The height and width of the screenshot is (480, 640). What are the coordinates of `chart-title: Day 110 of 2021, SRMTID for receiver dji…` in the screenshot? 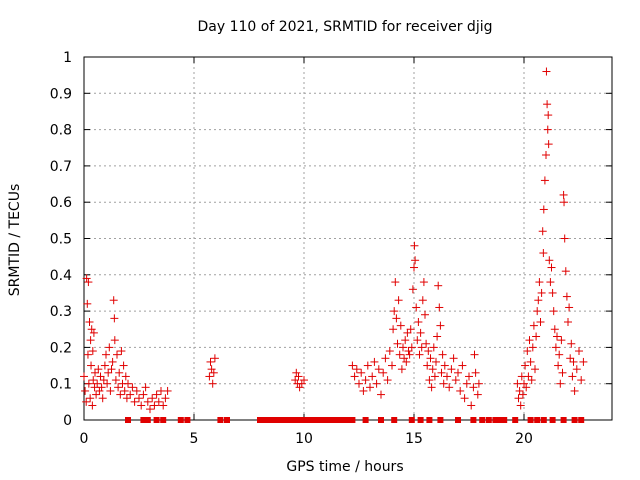 It's located at (345, 27).